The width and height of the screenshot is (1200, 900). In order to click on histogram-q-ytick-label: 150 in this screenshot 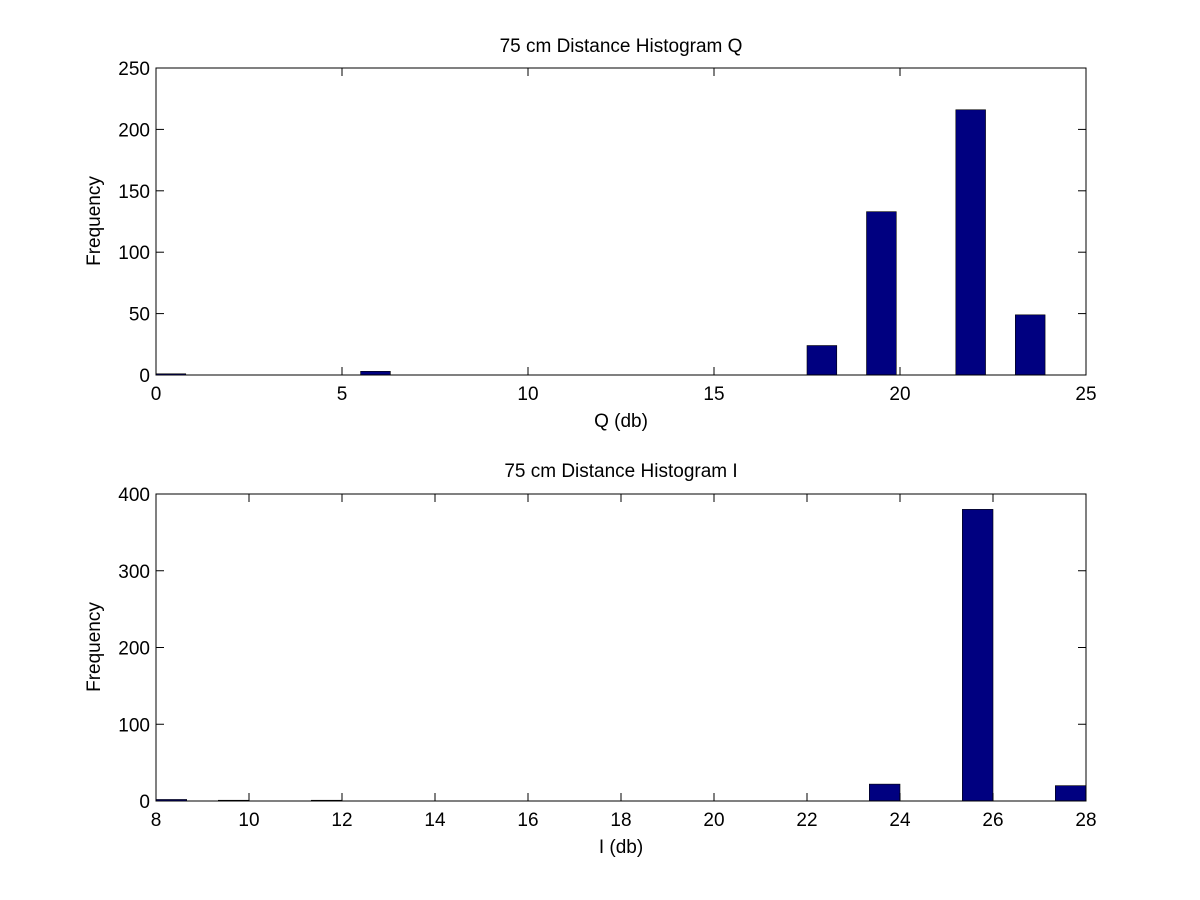, I will do `click(134, 192)`.